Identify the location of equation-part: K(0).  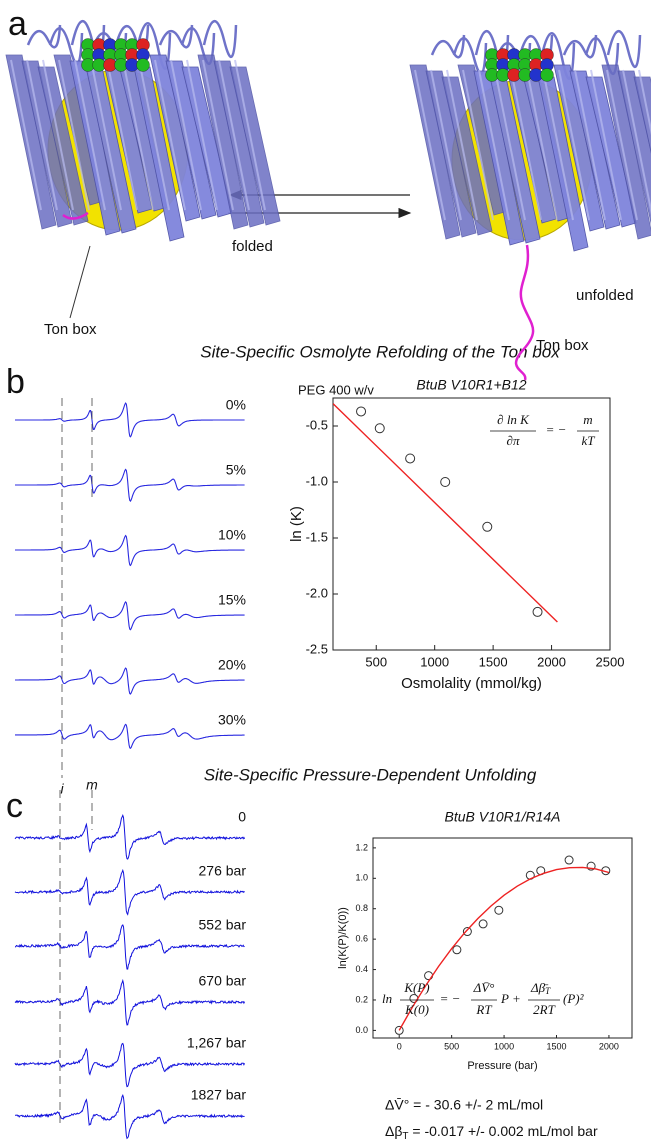
(416, 1009).